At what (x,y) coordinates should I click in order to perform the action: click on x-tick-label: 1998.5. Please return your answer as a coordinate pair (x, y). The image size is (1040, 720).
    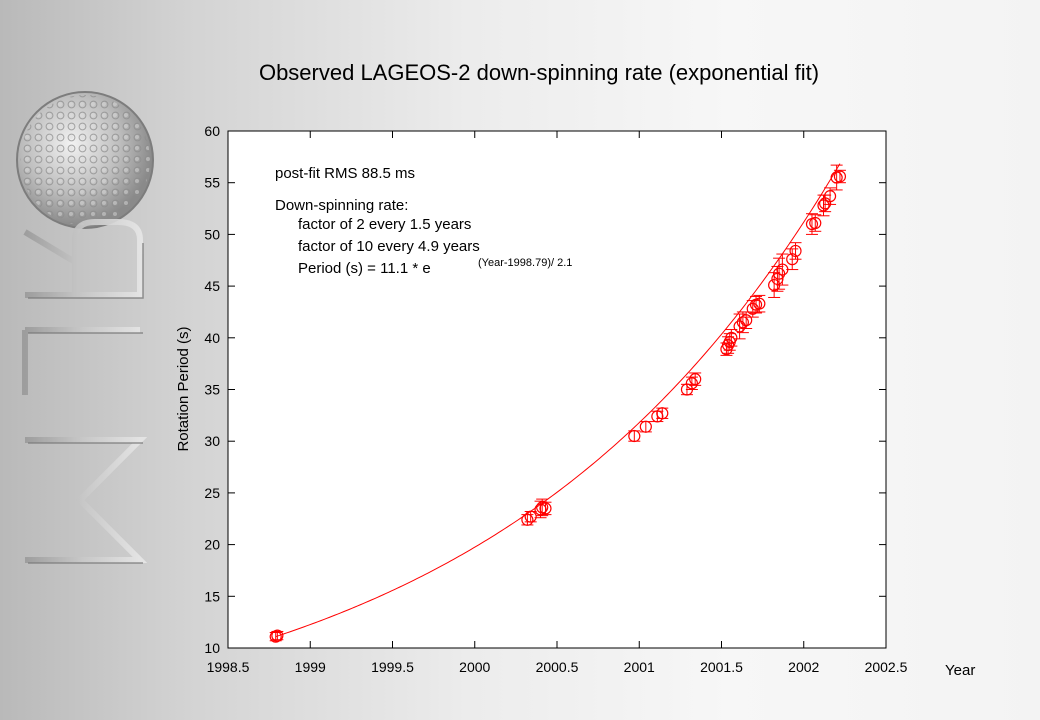
    Looking at the image, I should click on (228, 667).